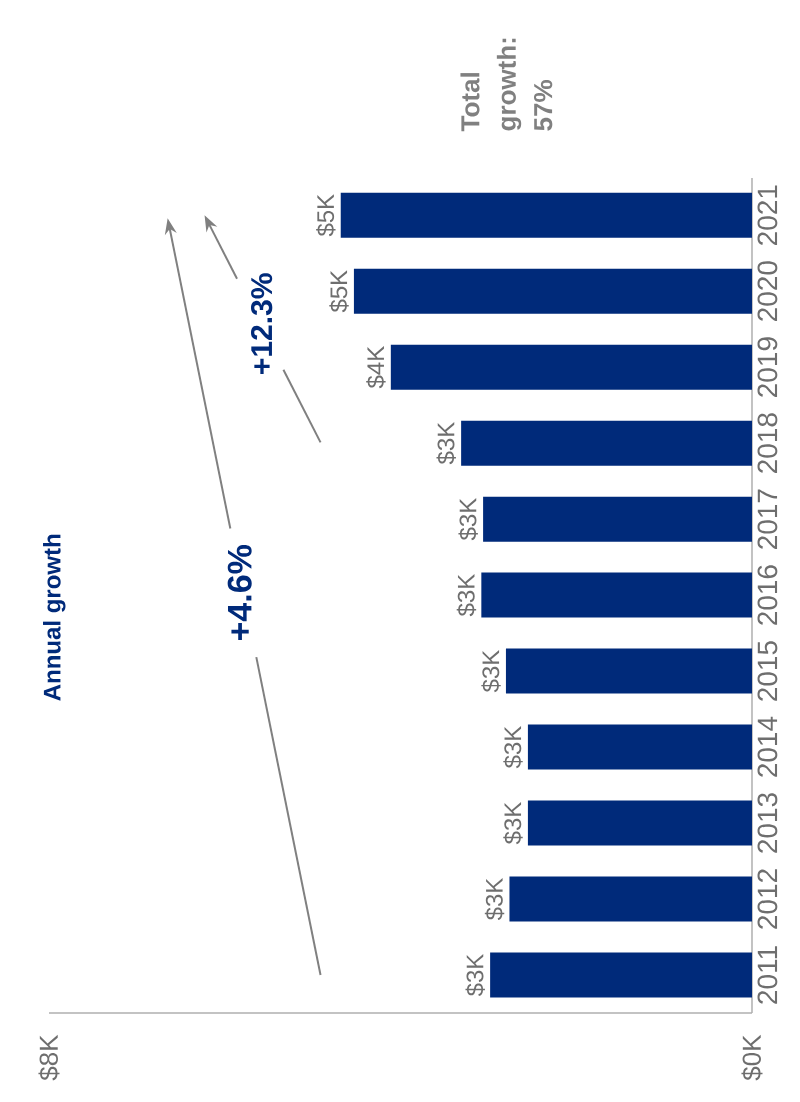  Describe the element at coordinates (54, 617) in the screenshot. I see `annotation: Annual growth` at that location.